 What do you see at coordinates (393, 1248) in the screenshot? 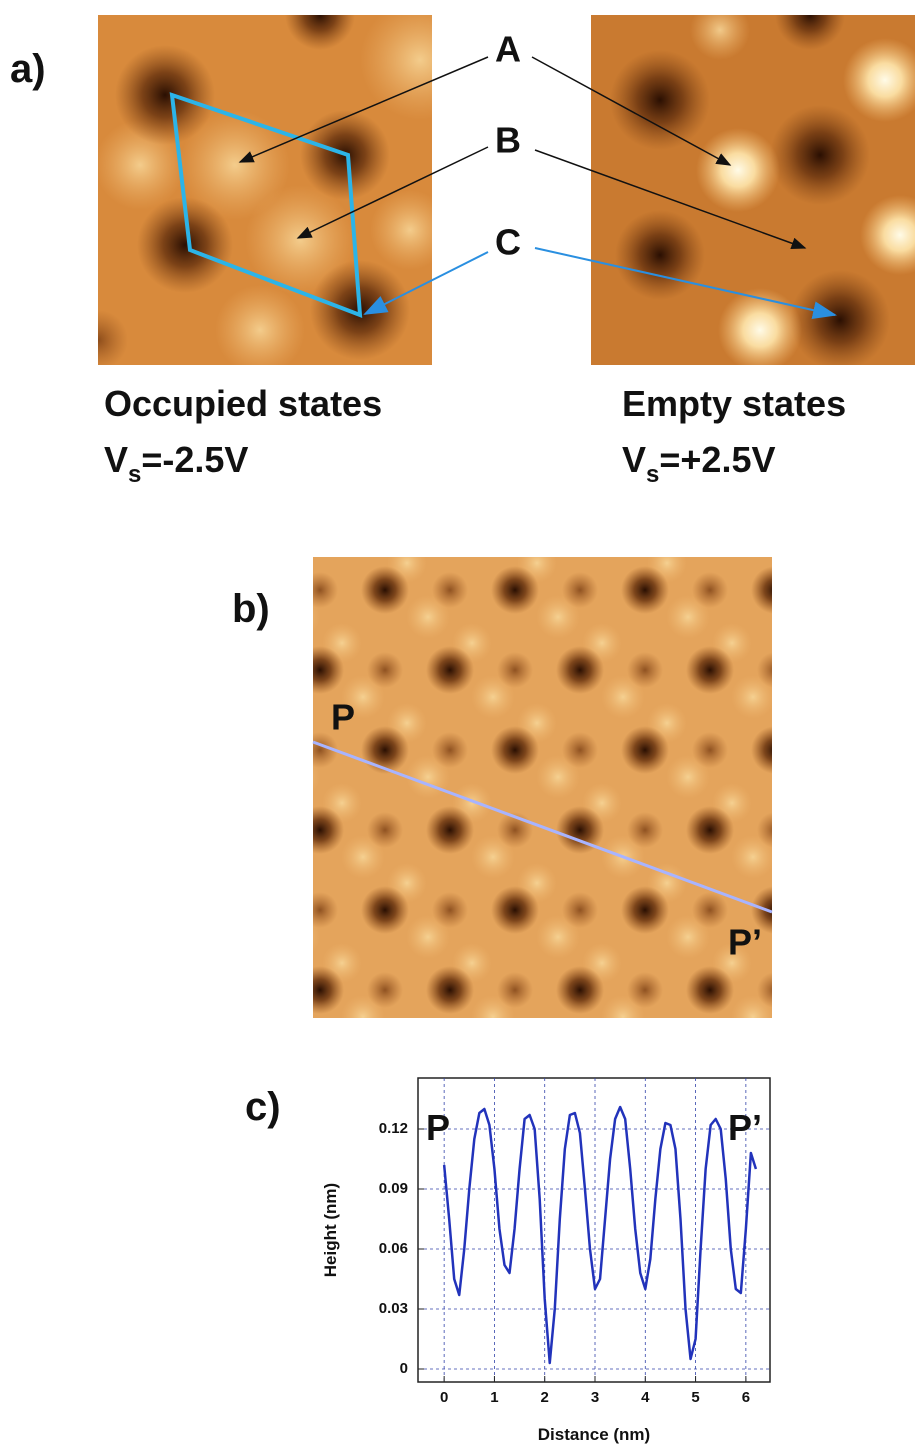
I see `y-tick-label: 0.06` at bounding box center [393, 1248].